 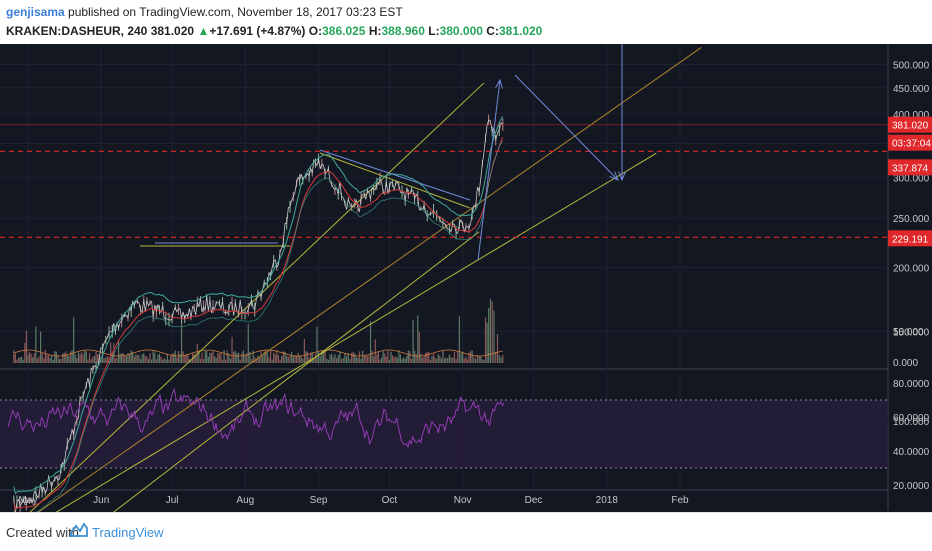 What do you see at coordinates (911, 418) in the screenshot?
I see `rsi-axis-tick: 60.0000` at bounding box center [911, 418].